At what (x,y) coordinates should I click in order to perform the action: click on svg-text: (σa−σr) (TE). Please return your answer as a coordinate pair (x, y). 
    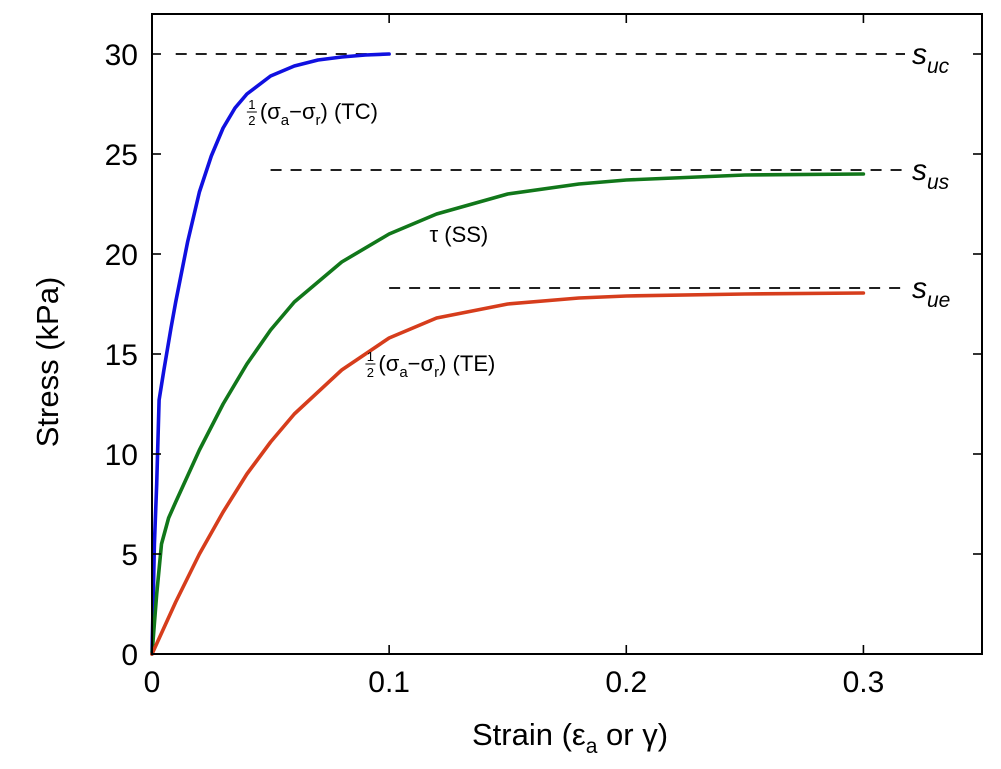
    Looking at the image, I should click on (436, 366).